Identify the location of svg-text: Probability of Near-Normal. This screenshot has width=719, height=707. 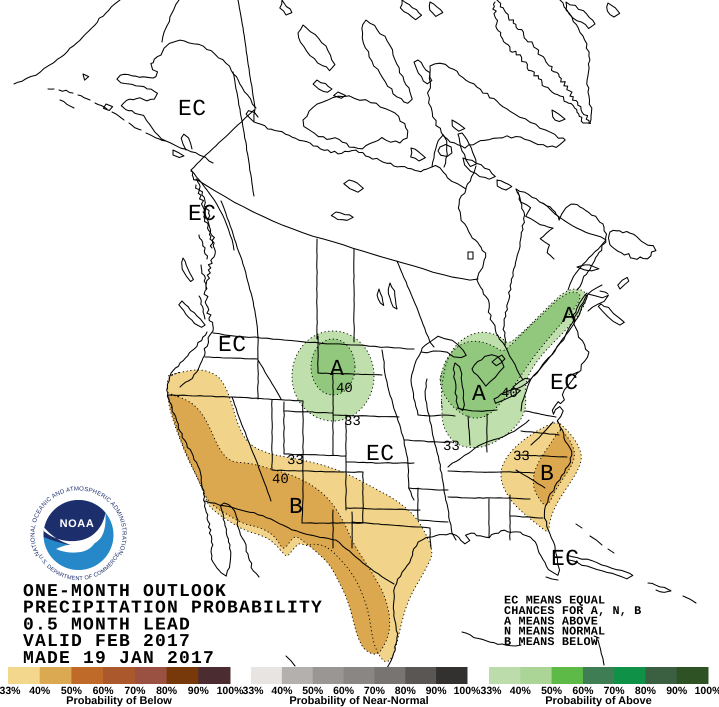
(358, 701).